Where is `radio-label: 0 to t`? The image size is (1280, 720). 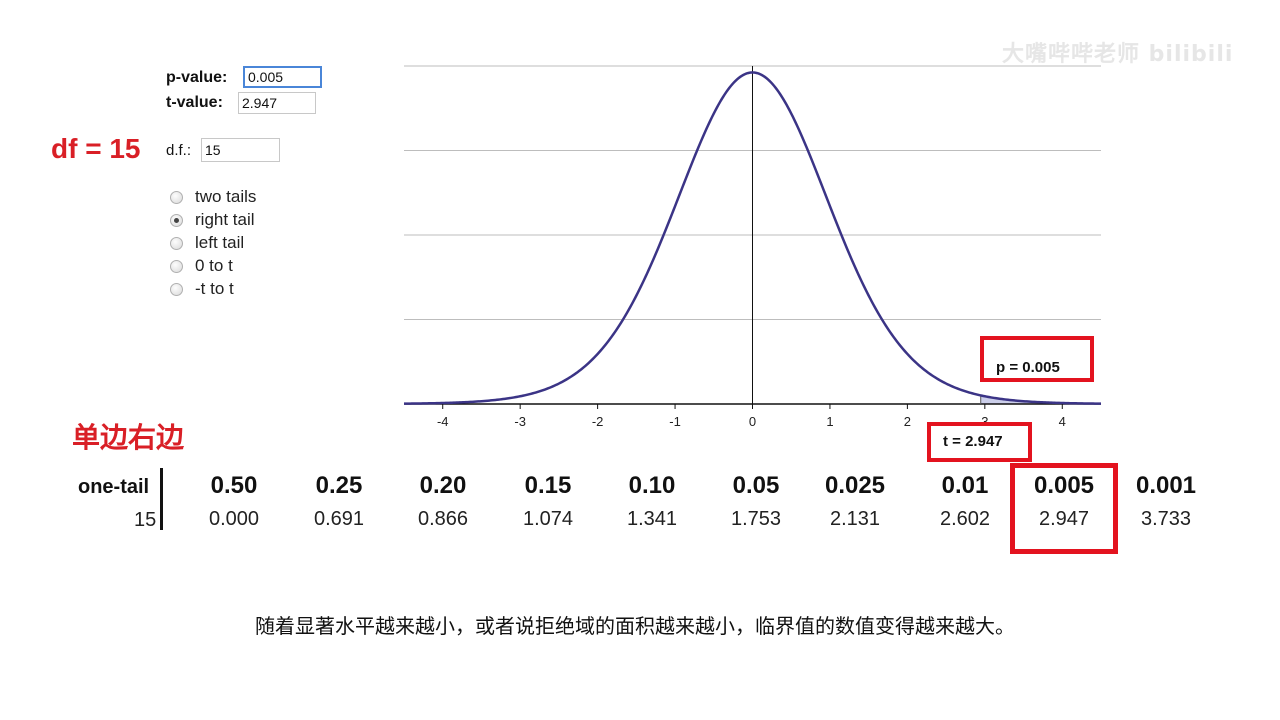 radio-label: 0 to t is located at coordinates (214, 265).